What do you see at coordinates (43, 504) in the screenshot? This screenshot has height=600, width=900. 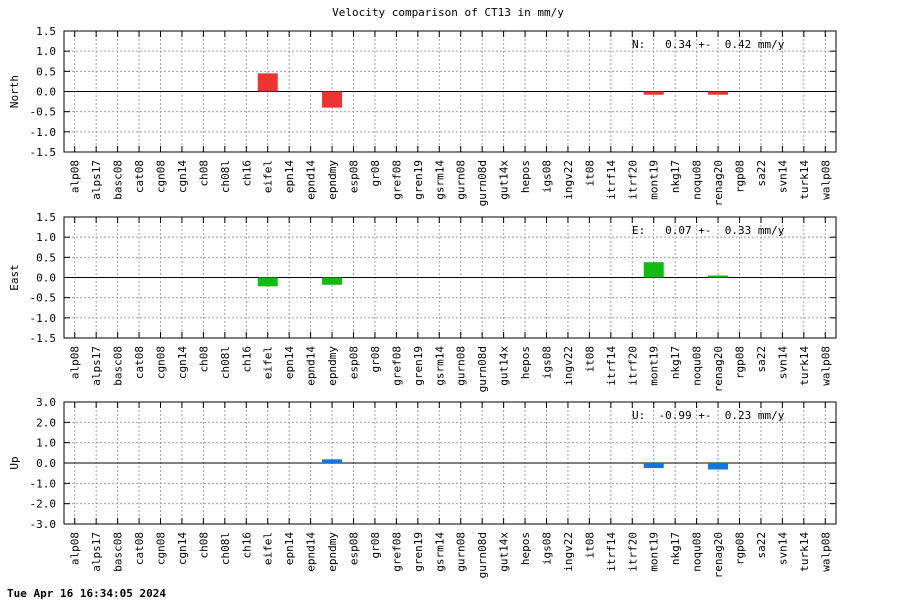 I see `y-tick-label: -2.0` at bounding box center [43, 504].